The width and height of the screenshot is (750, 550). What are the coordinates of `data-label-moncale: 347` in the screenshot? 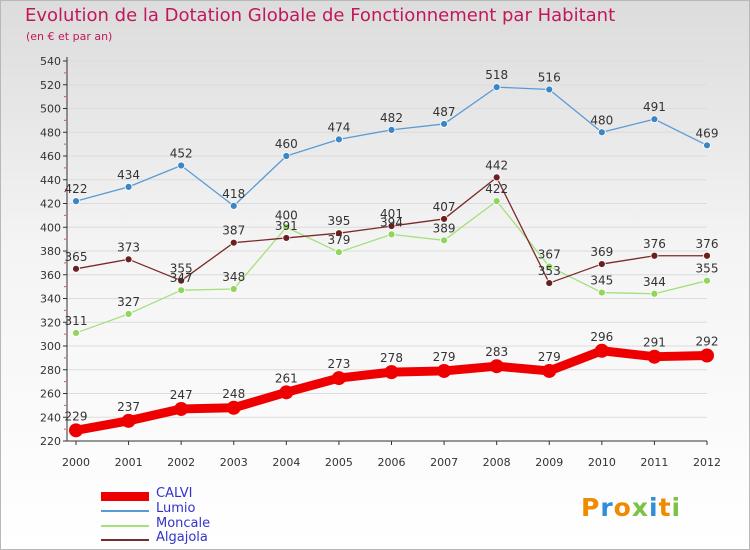 It's located at (181, 278).